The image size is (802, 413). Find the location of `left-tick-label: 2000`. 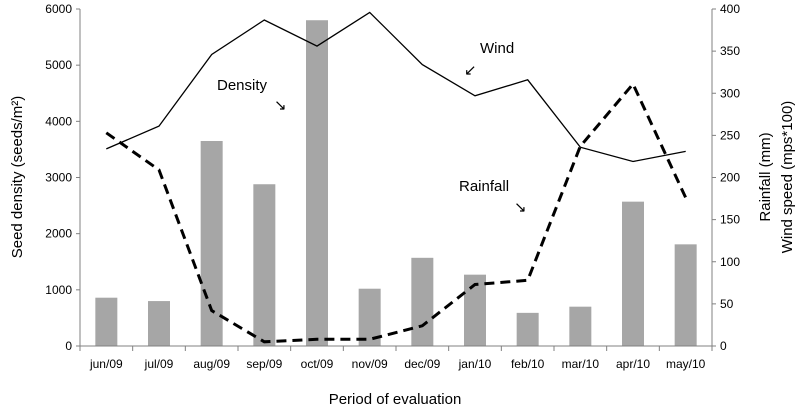

left-tick-label: 2000 is located at coordinates (58, 234).